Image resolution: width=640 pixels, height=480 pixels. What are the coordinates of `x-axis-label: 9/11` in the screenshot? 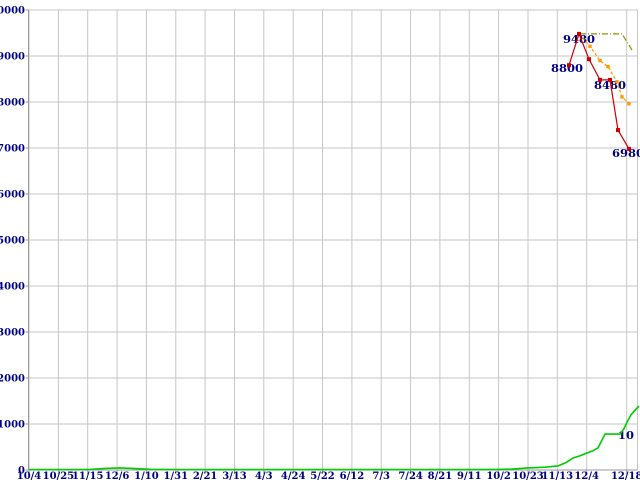 It's located at (469, 475).